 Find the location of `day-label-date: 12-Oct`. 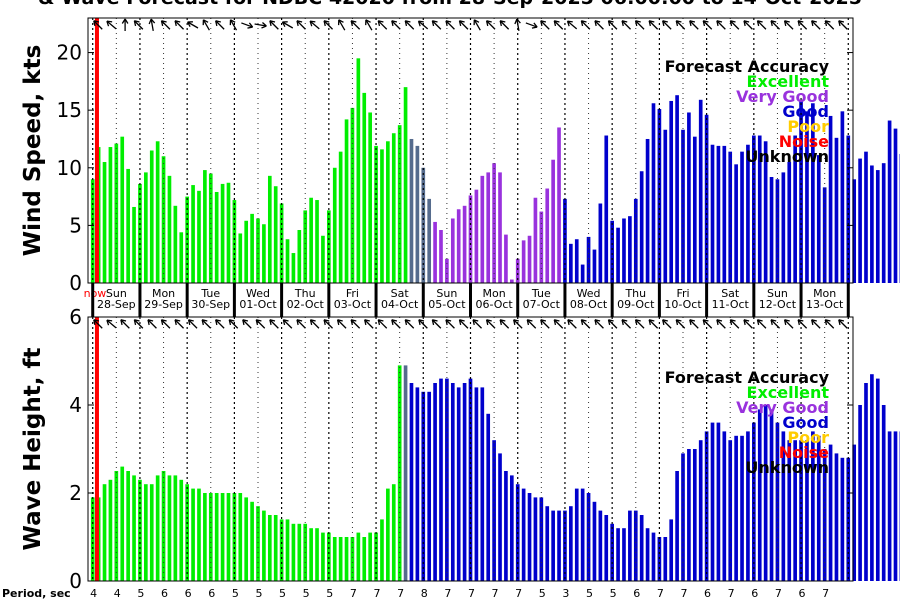

day-label-date: 12-Oct is located at coordinates (778, 304).